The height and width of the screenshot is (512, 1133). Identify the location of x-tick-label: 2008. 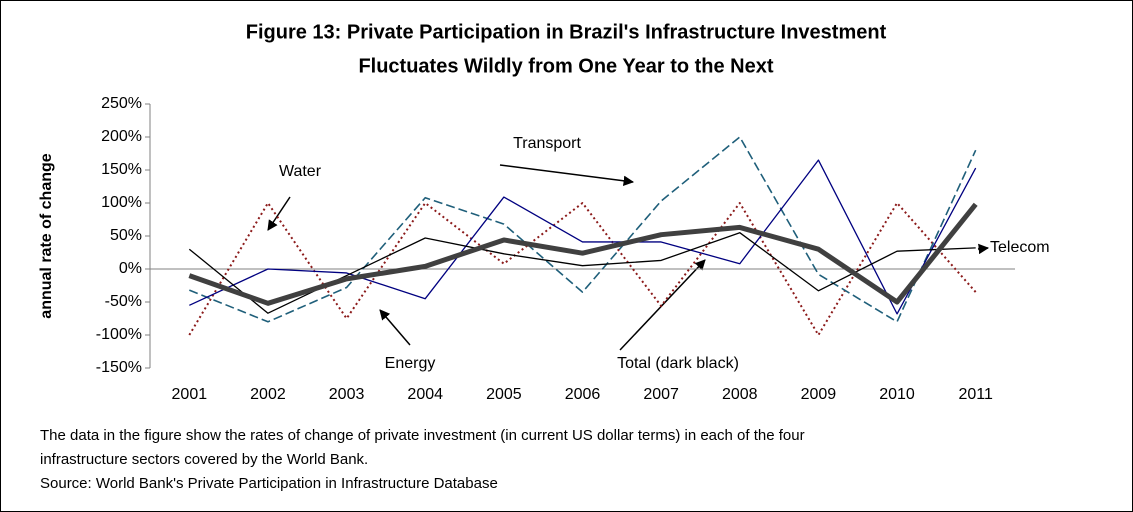
(740, 394).